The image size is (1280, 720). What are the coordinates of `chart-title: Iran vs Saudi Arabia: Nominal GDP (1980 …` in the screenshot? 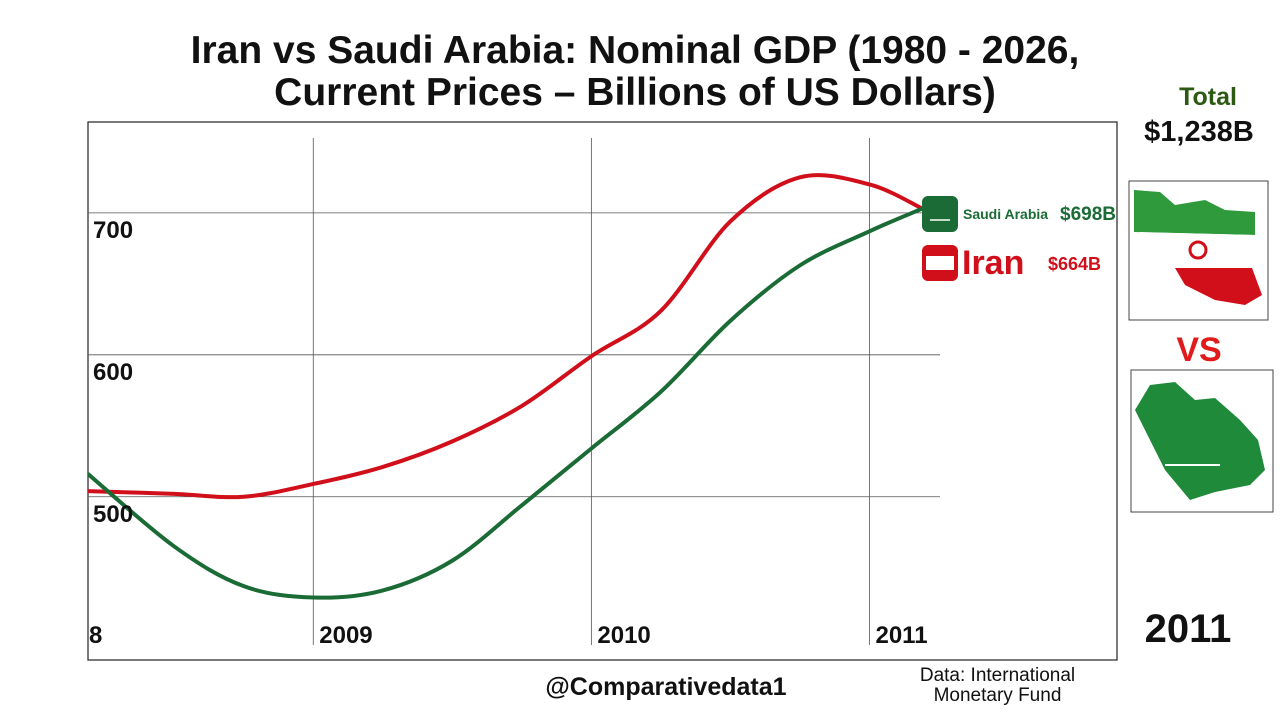 It's located at (635, 71).